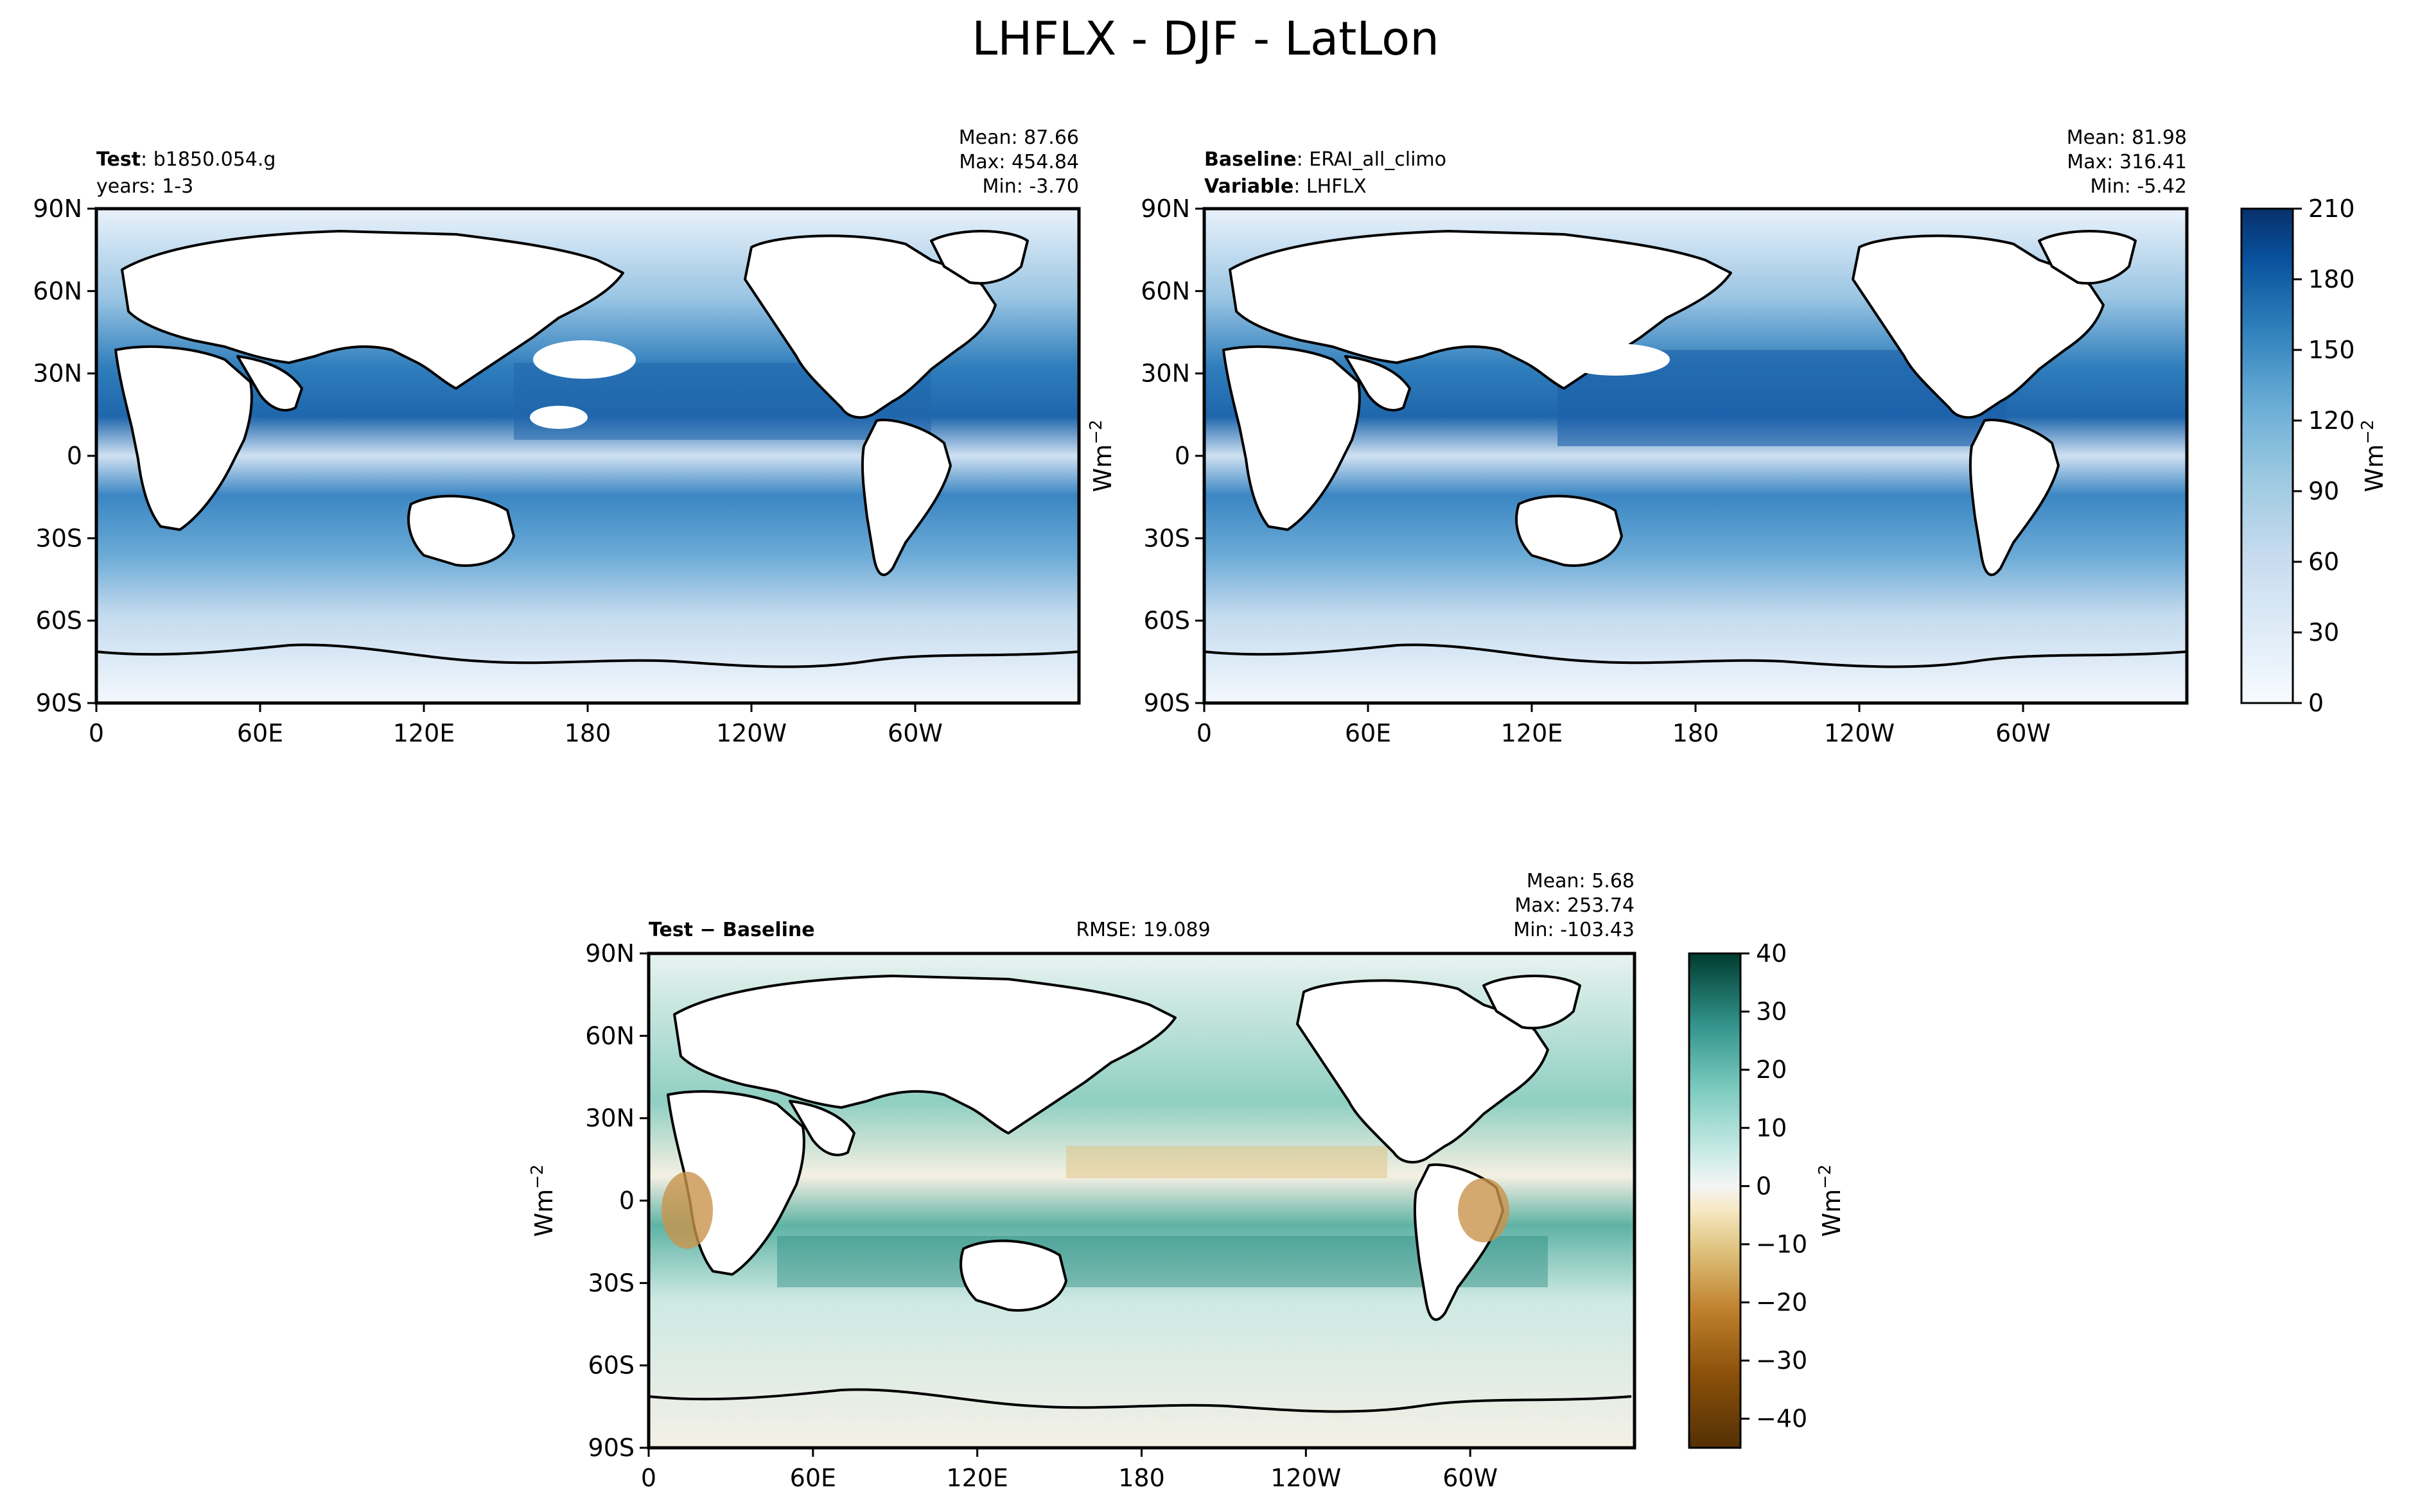 The image size is (2411, 1512). I want to click on colorbar-blues, so click(2267, 455).